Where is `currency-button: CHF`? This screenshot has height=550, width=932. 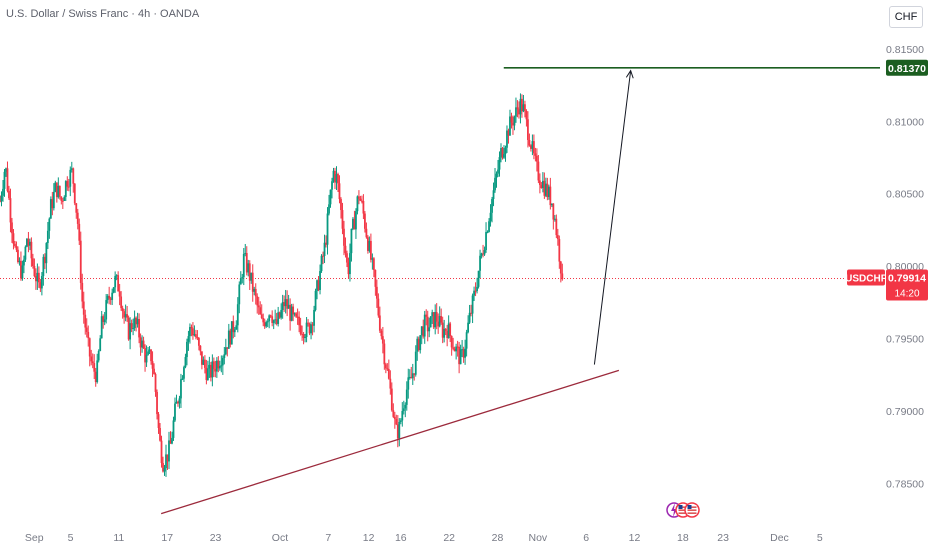
currency-button: CHF is located at coordinates (906, 17).